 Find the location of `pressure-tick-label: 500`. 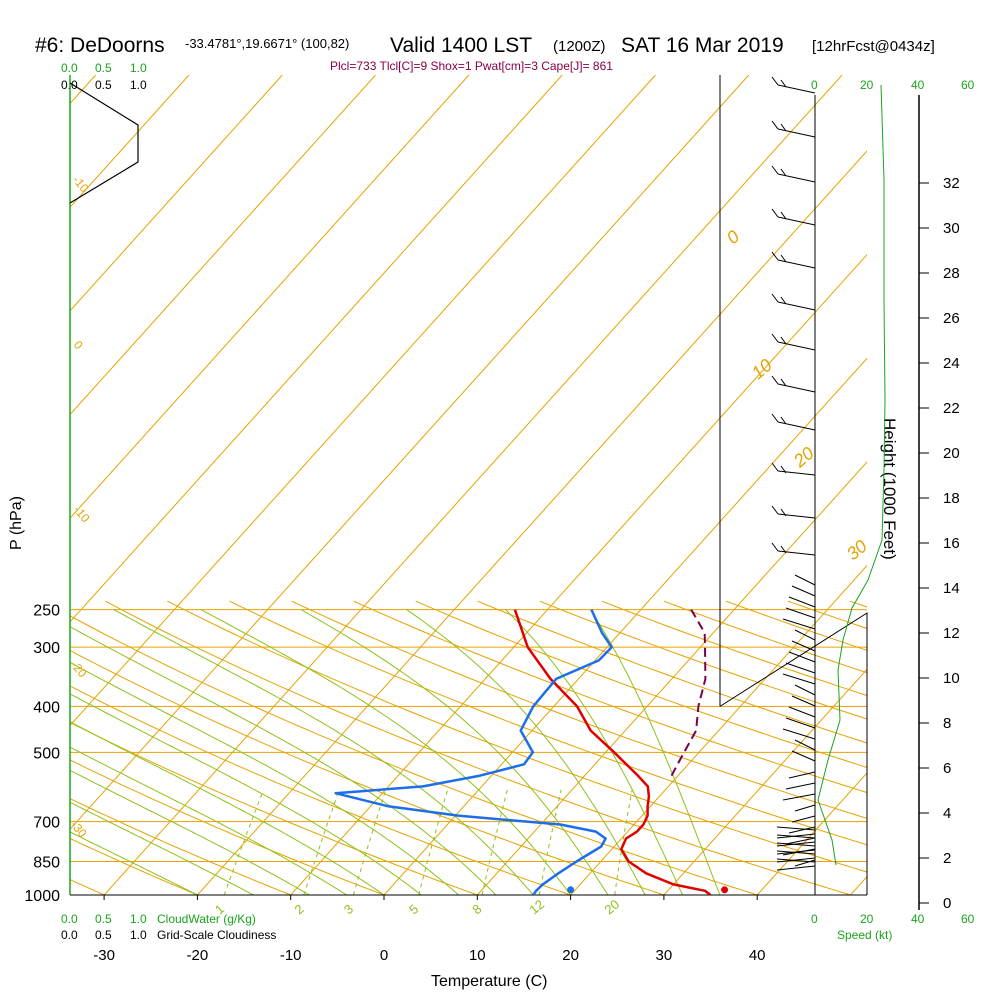

pressure-tick-label: 500 is located at coordinates (46, 753).